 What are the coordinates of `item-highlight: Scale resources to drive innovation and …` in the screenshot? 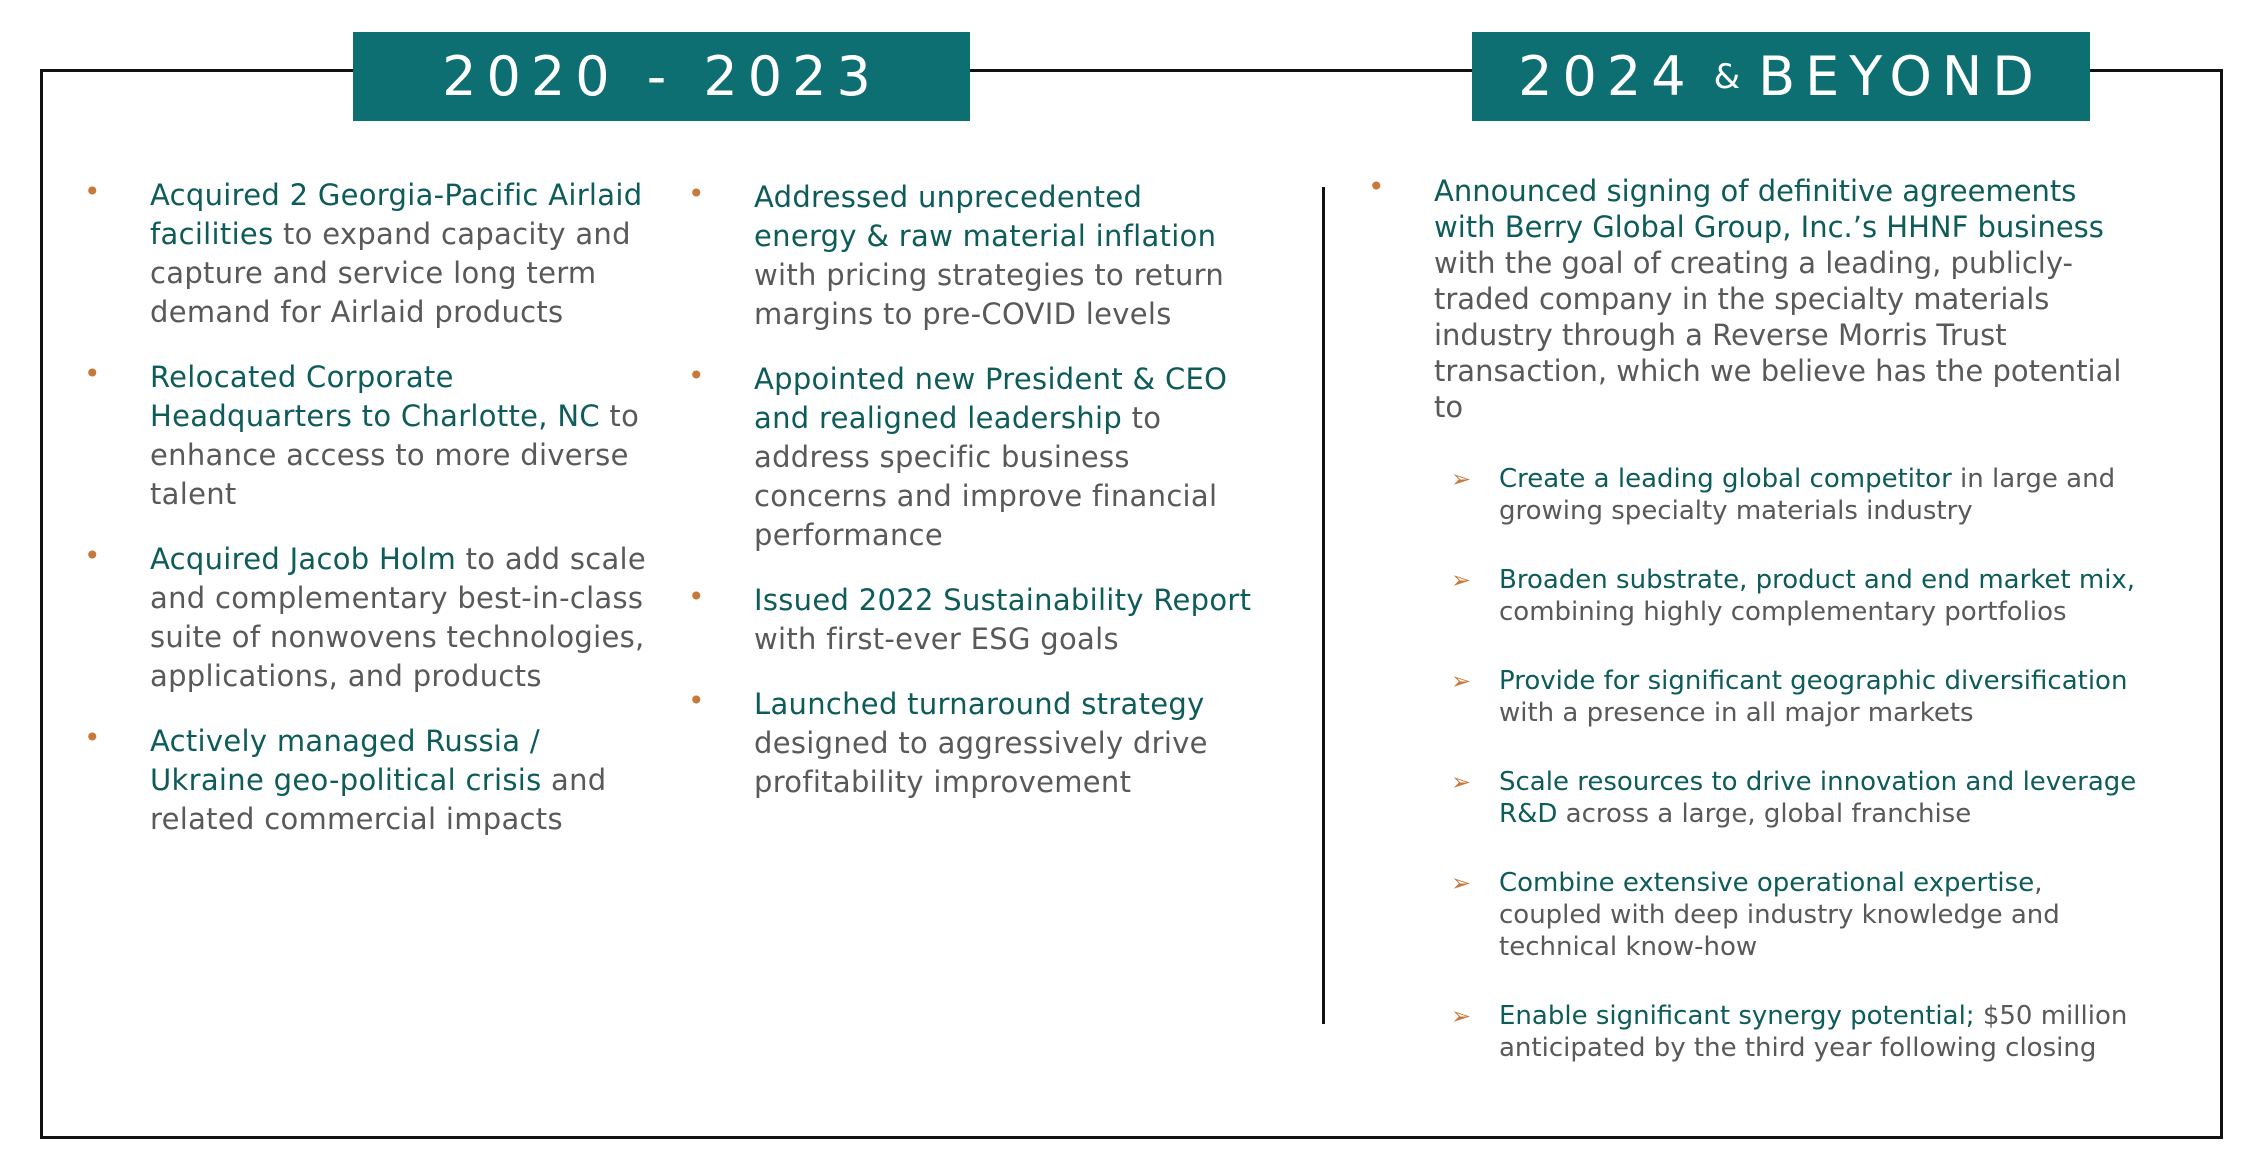 It's located at (1818, 798).